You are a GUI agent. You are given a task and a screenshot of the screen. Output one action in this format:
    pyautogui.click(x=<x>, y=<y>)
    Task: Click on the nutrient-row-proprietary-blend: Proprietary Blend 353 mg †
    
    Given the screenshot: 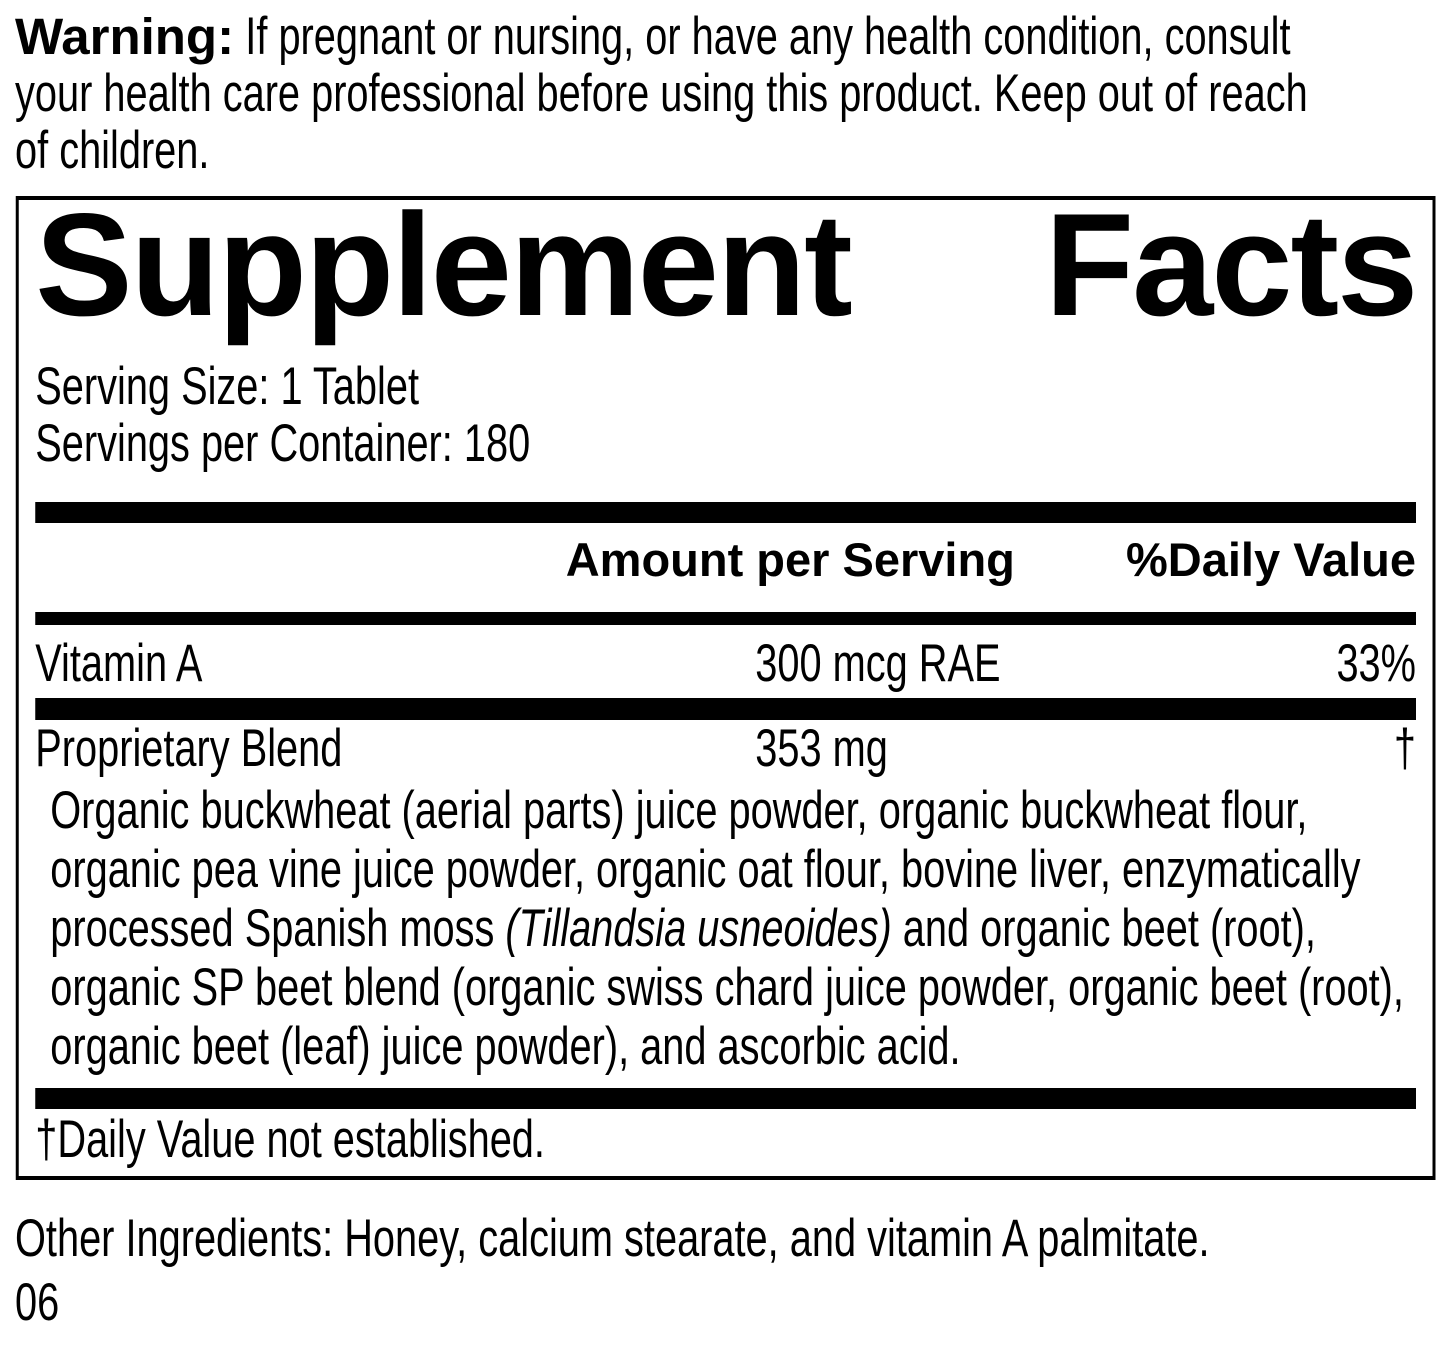 What is the action you would take?
    pyautogui.click(x=725, y=748)
    